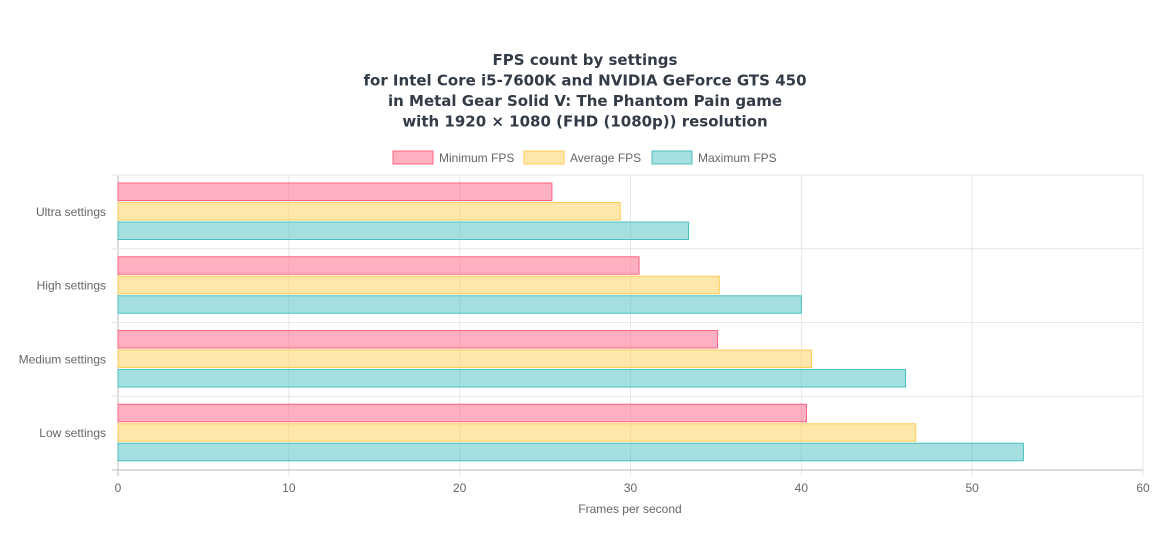 The height and width of the screenshot is (535, 1170). I want to click on x-tick-label: 20, so click(460, 488).